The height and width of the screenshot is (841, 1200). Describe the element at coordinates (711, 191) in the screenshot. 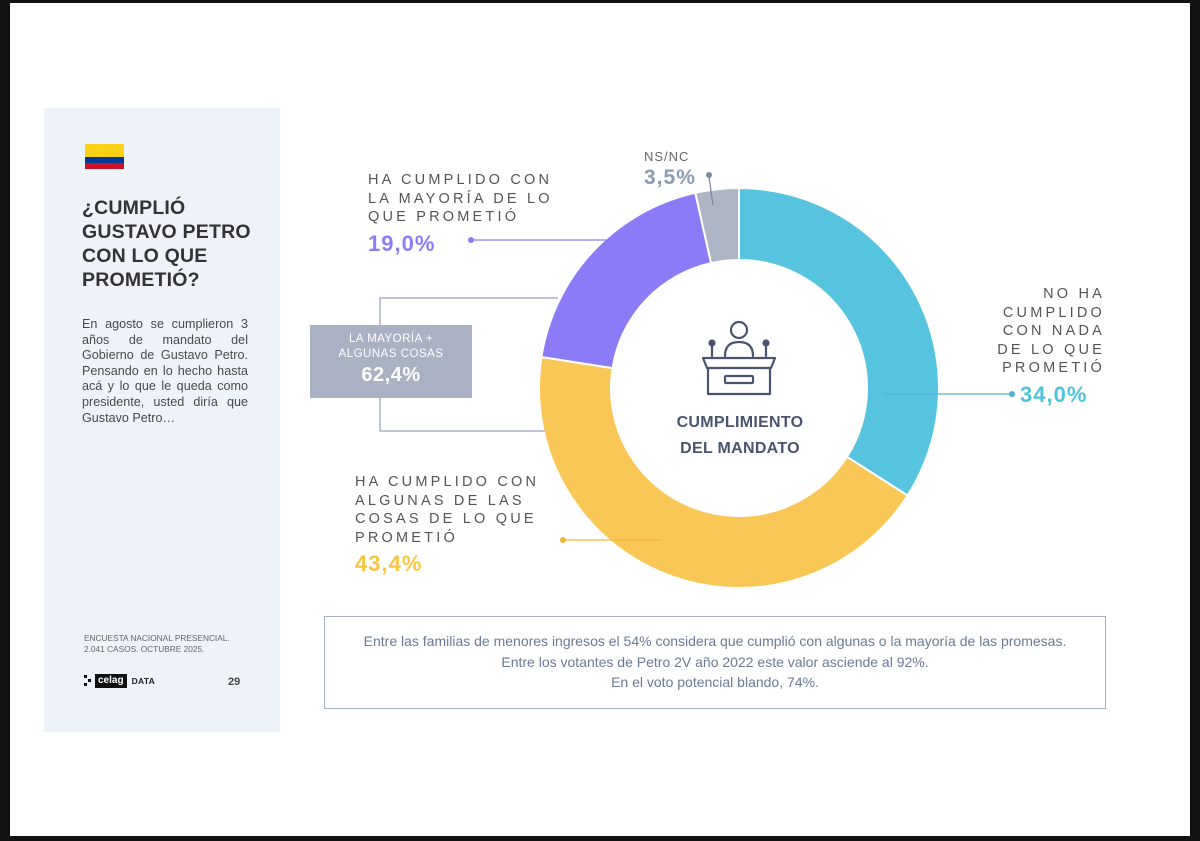

I see `leader-line-nsnc` at that location.